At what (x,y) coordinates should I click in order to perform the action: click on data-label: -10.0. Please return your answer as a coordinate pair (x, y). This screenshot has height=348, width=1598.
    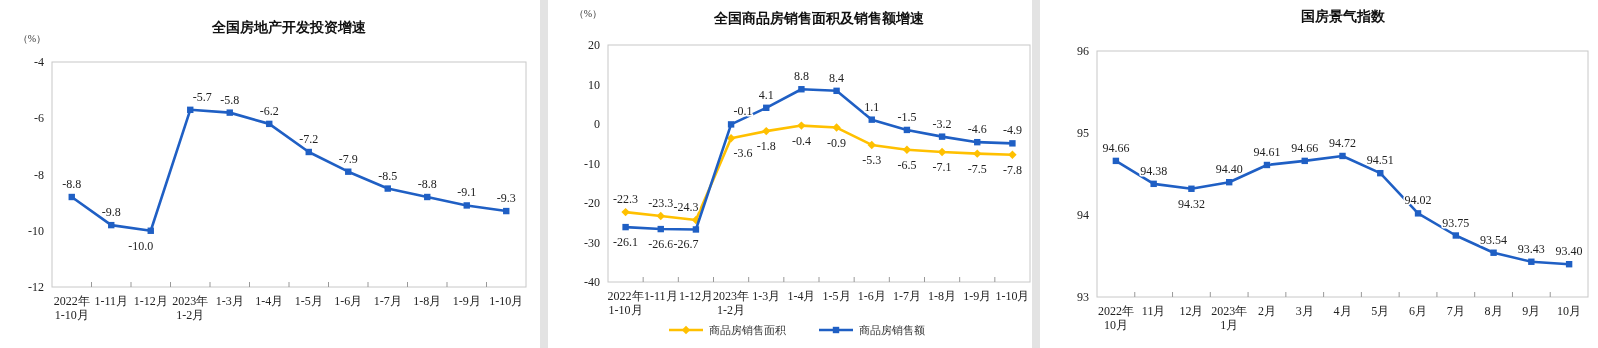
    Looking at the image, I should click on (141, 245).